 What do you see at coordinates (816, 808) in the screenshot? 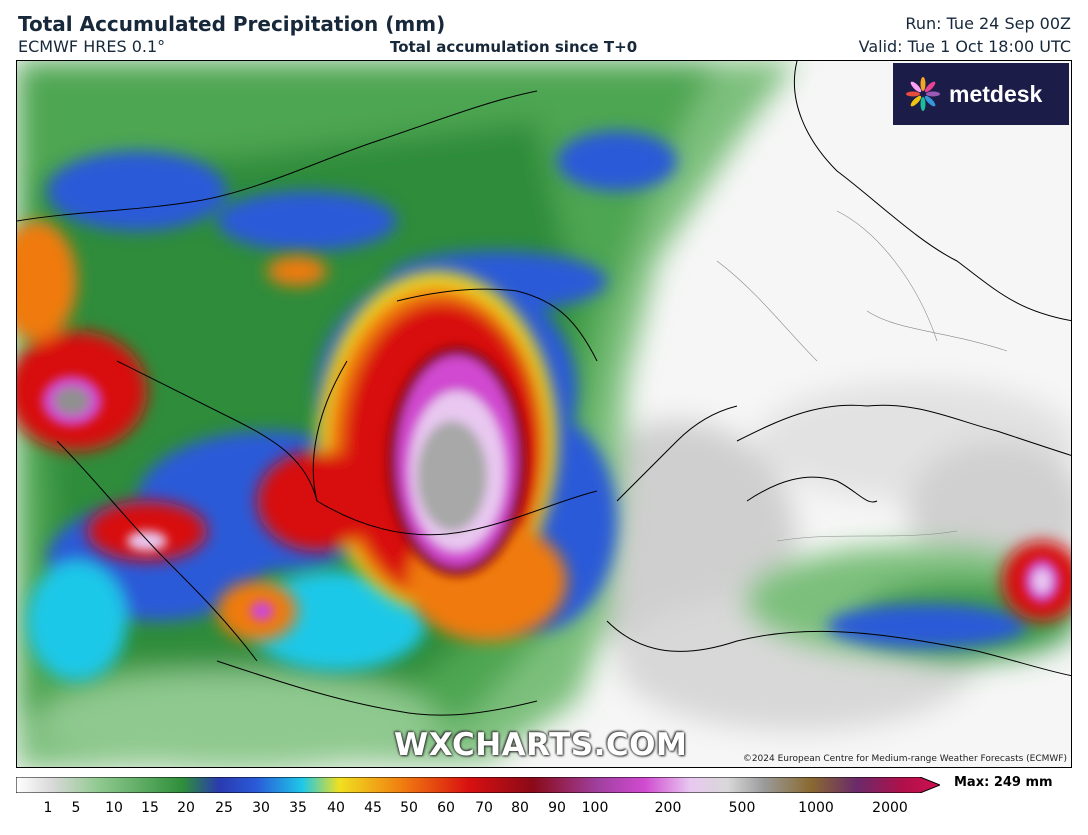
I see `colorbar-tick-label: 1000` at bounding box center [816, 808].